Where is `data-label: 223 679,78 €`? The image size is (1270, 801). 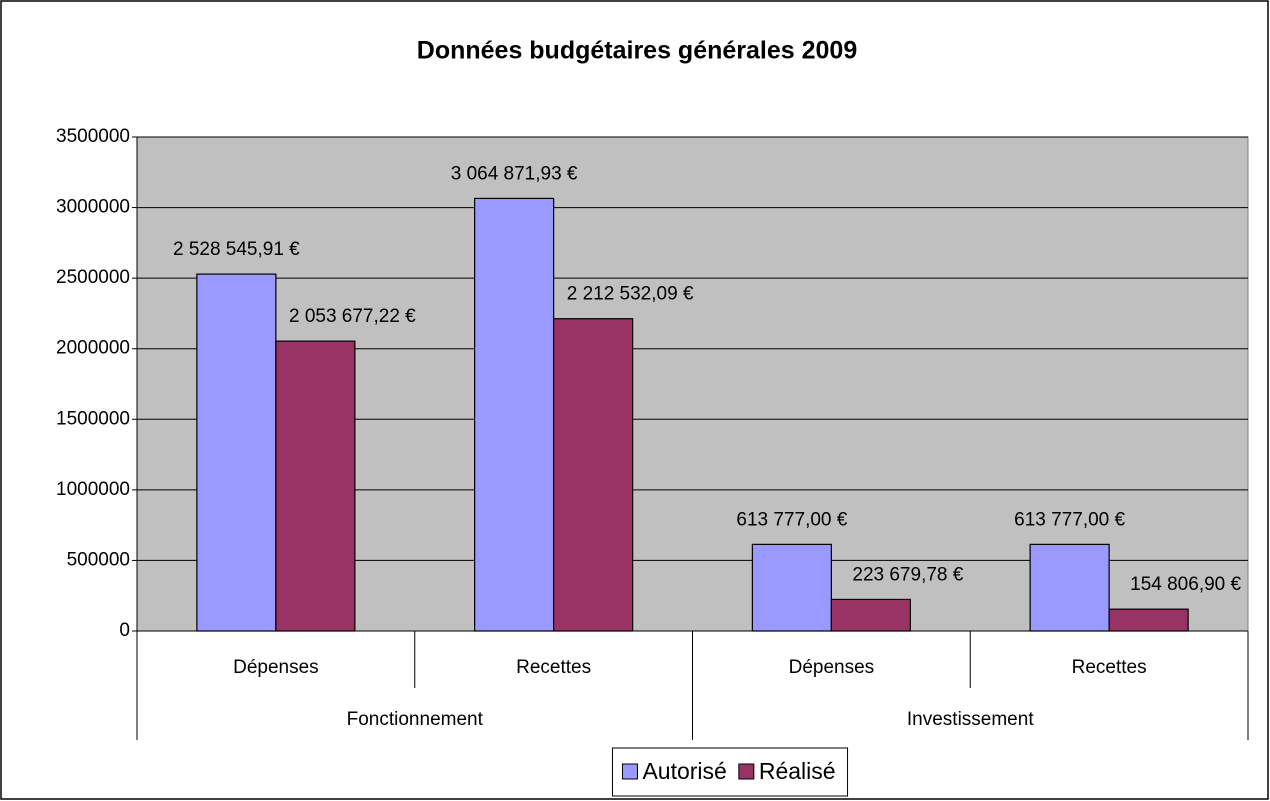
data-label: 223 679,78 € is located at coordinates (907, 574).